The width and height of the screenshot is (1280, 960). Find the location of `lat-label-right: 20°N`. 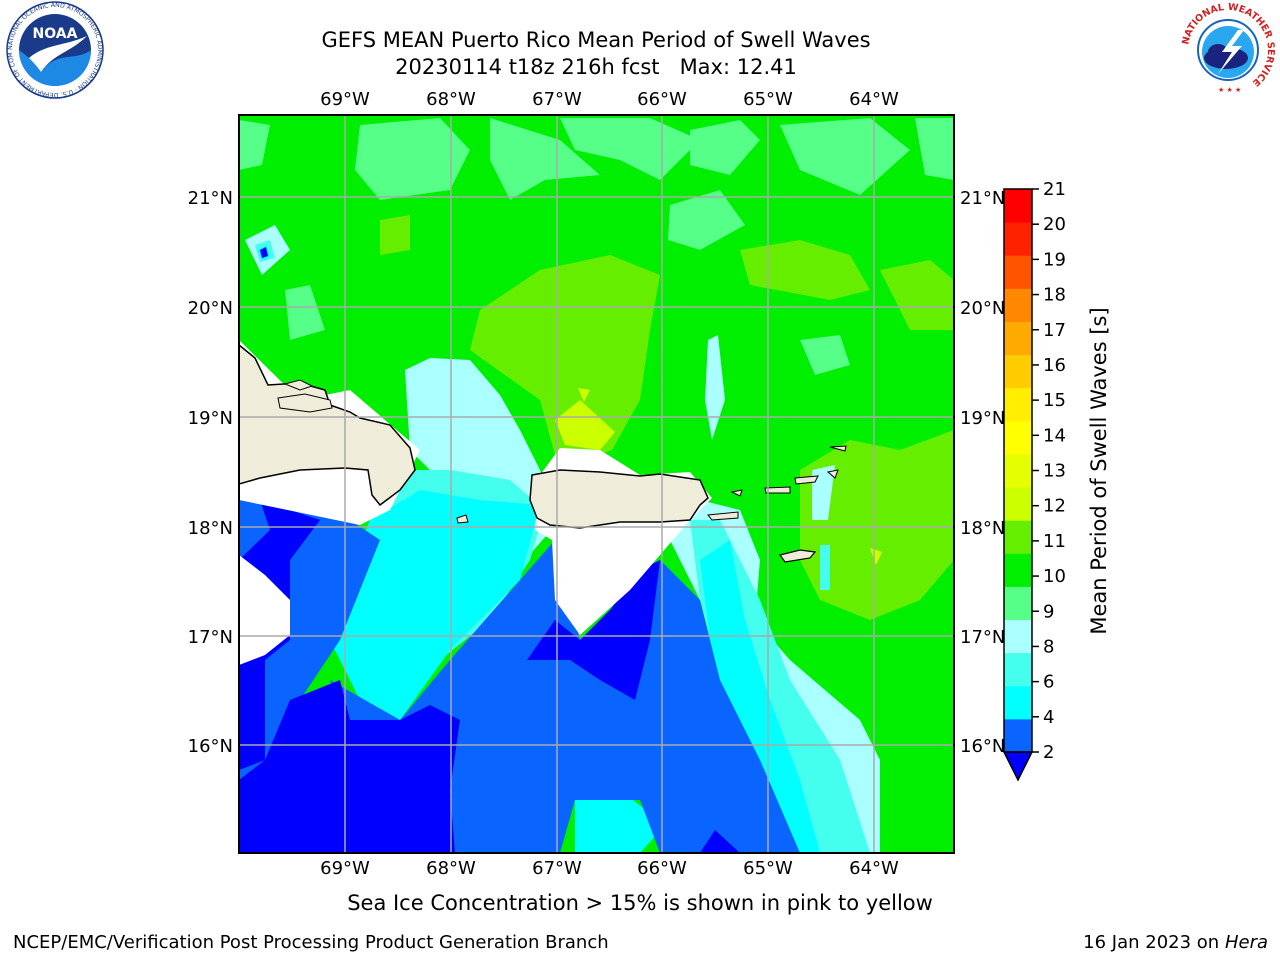

lat-label-right: 20°N is located at coordinates (982, 308).